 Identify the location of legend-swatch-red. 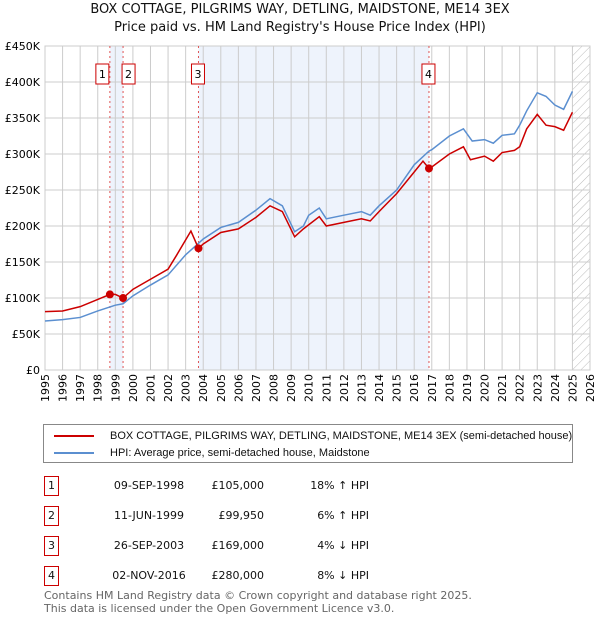
(74, 436).